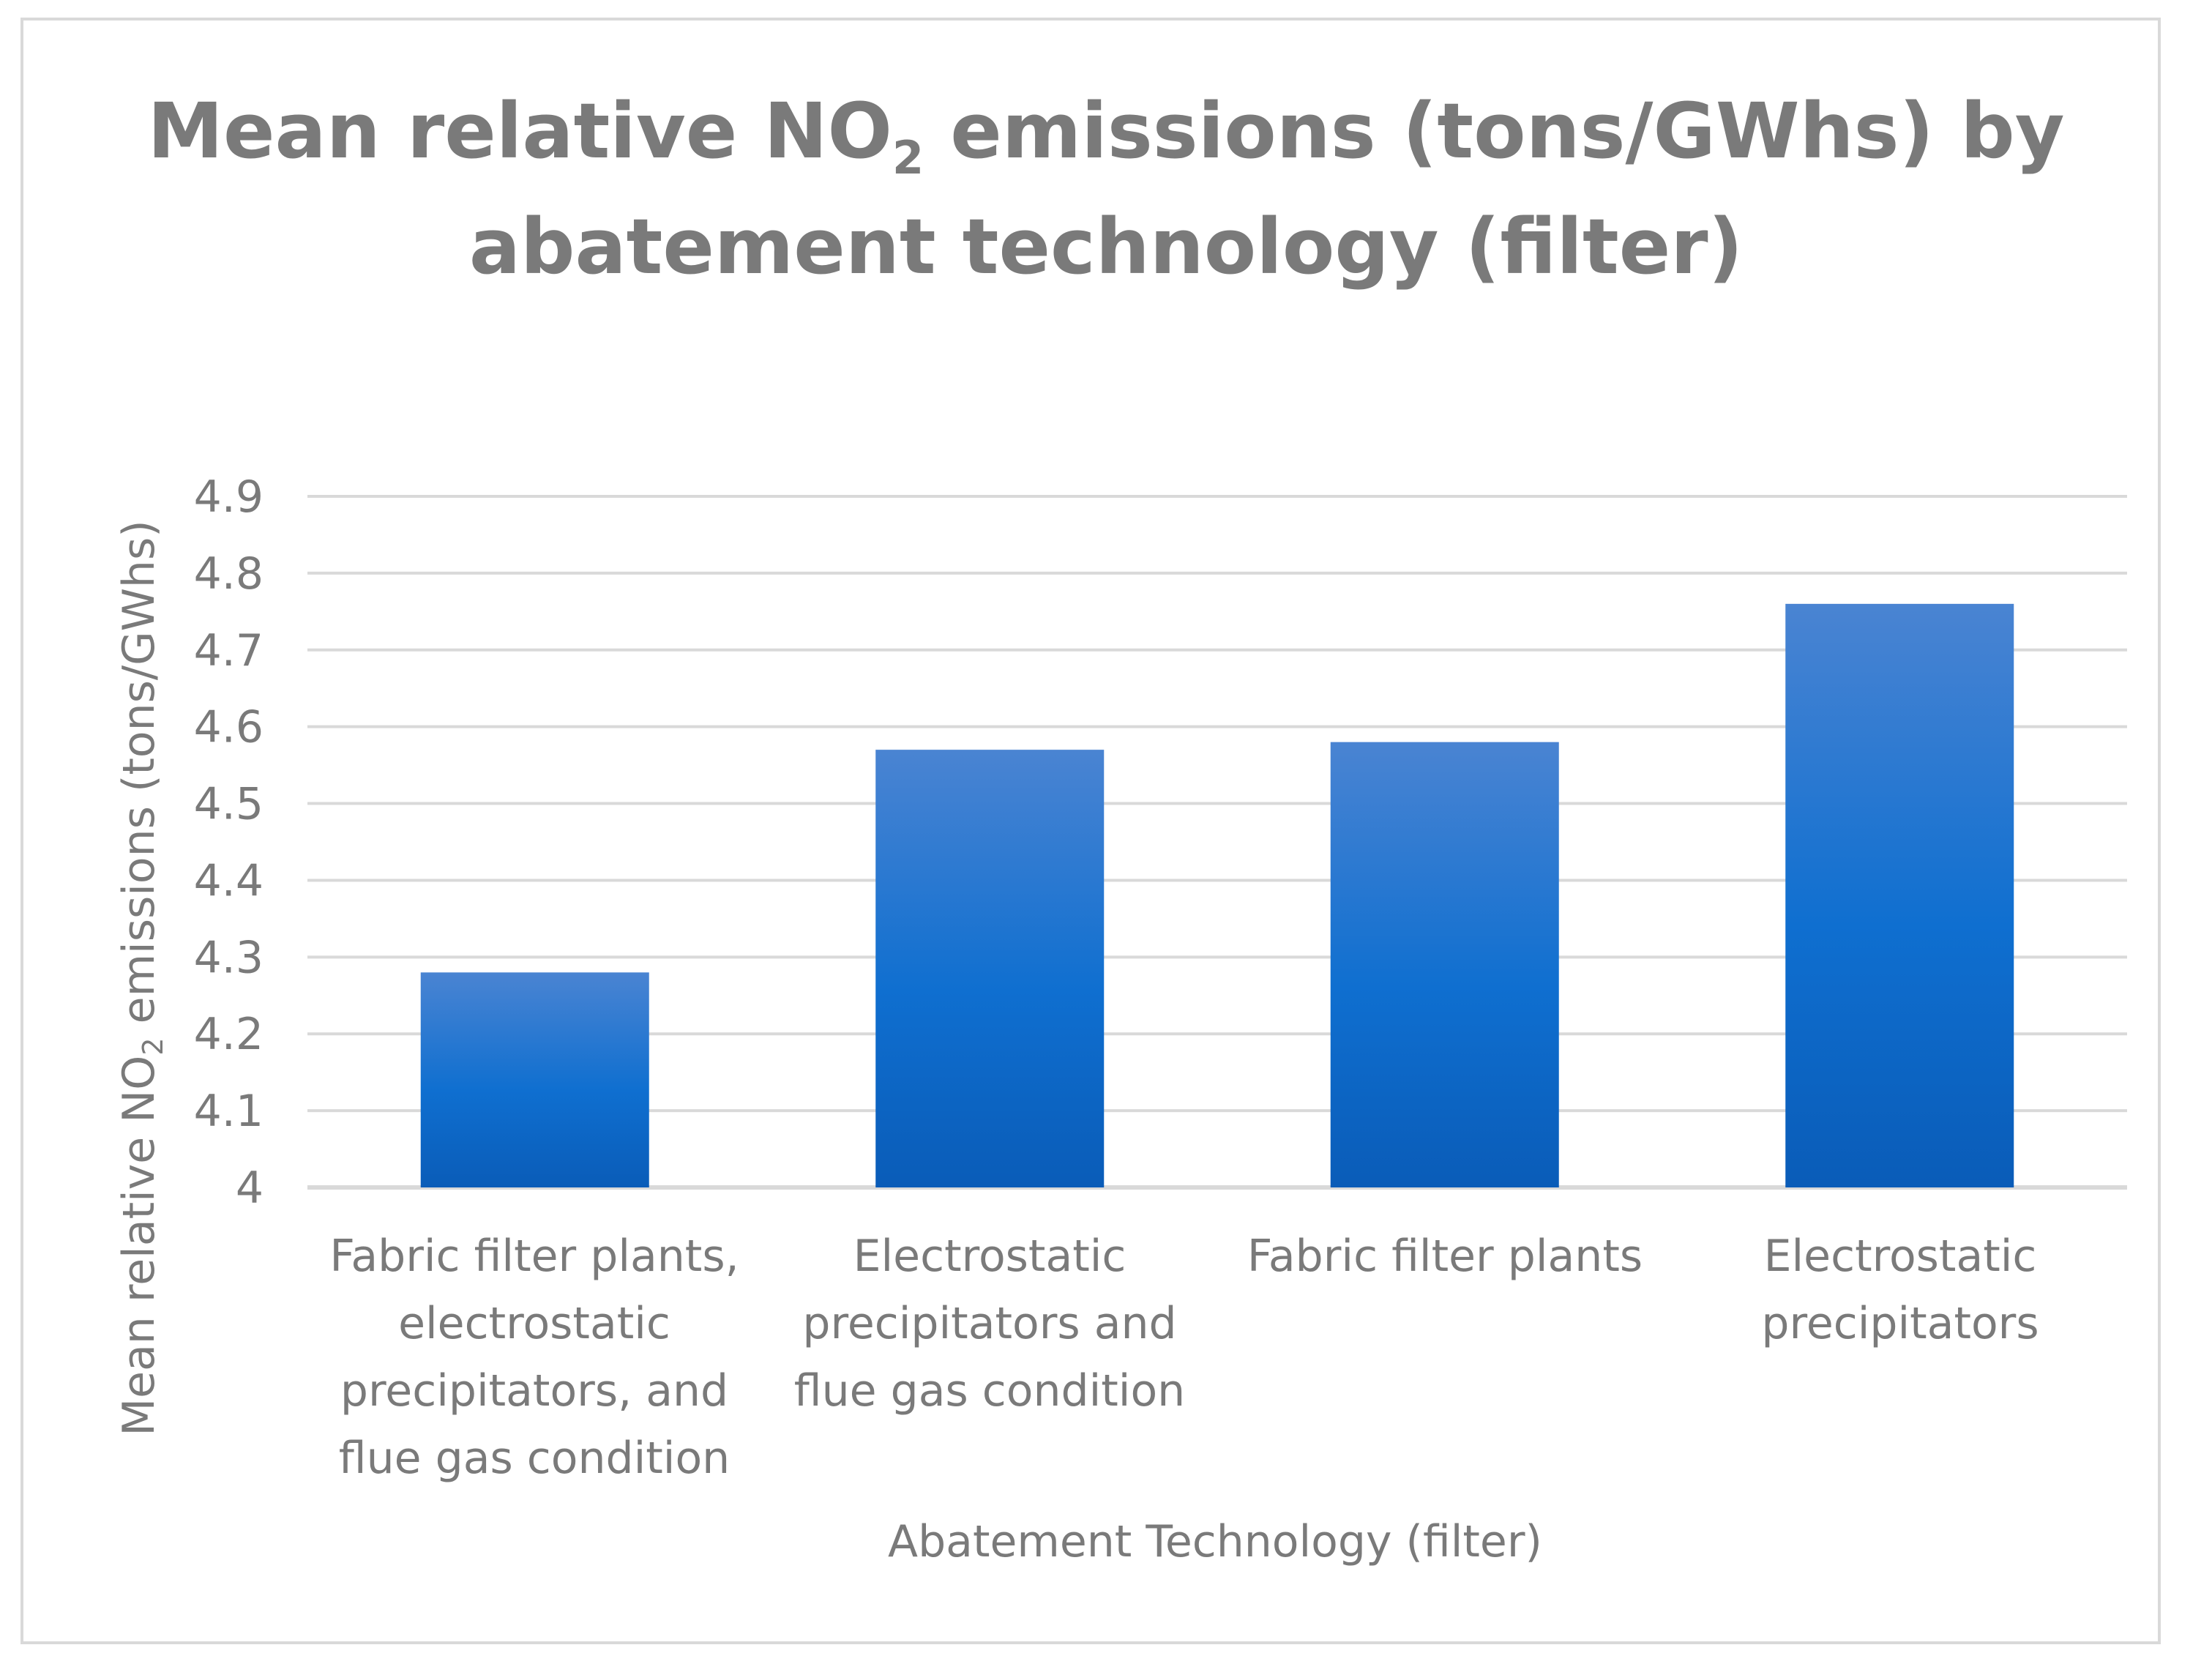 The width and height of the screenshot is (2212, 1675). I want to click on y-tick-label: 4.7, so click(229, 650).